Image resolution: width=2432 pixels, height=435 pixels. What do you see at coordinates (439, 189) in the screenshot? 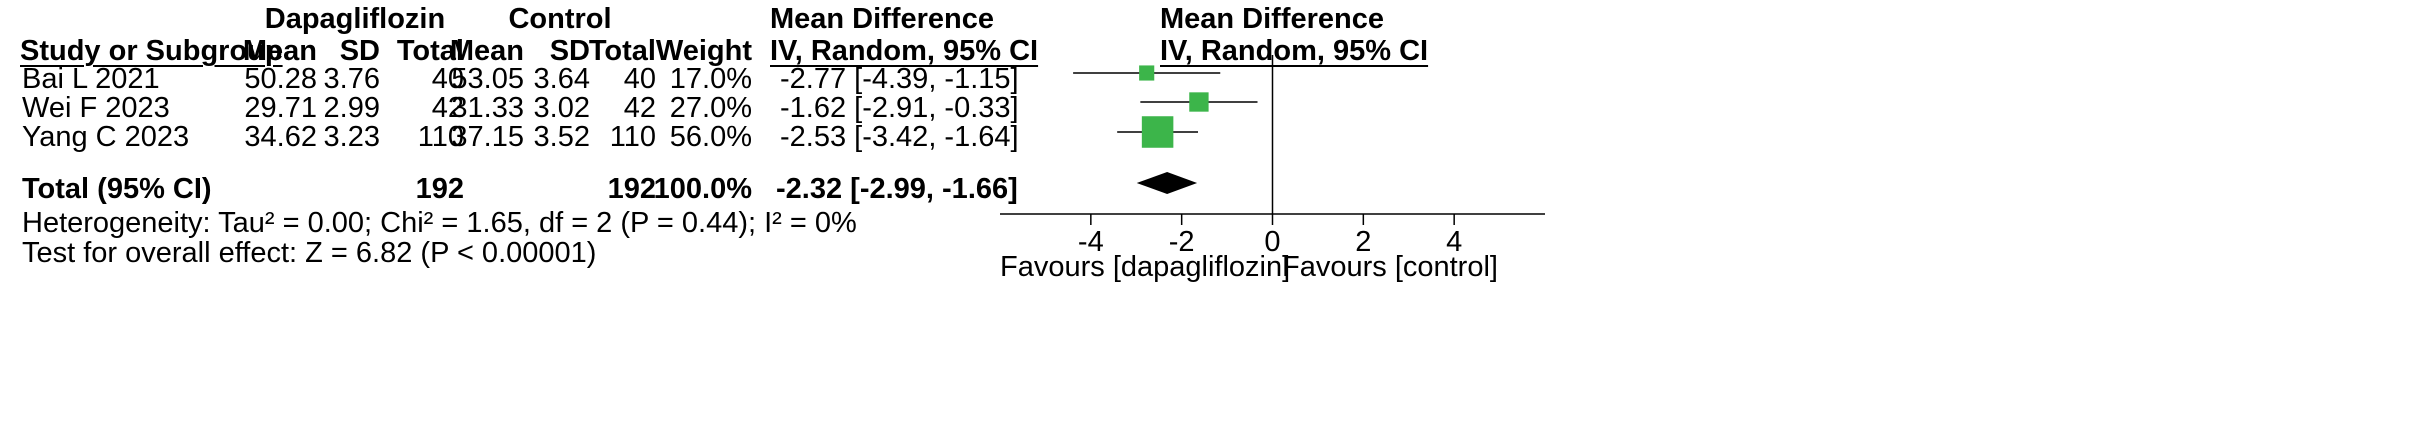
I see `total-exp-total: 192` at bounding box center [439, 189].